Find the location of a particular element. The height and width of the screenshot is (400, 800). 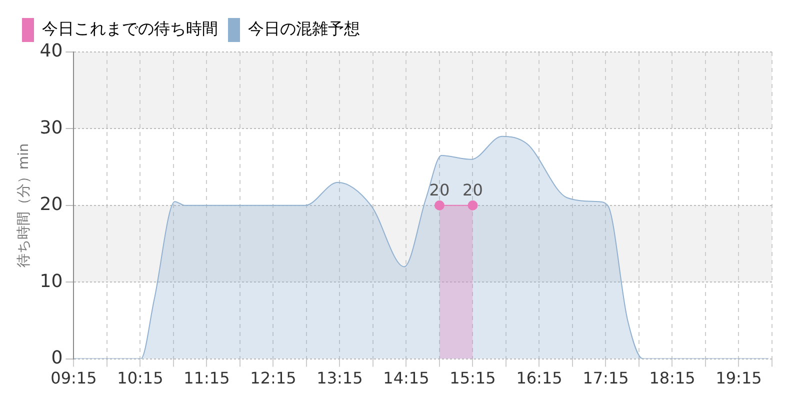

legend-label: 今日これまでの待ち時間 is located at coordinates (130, 28).